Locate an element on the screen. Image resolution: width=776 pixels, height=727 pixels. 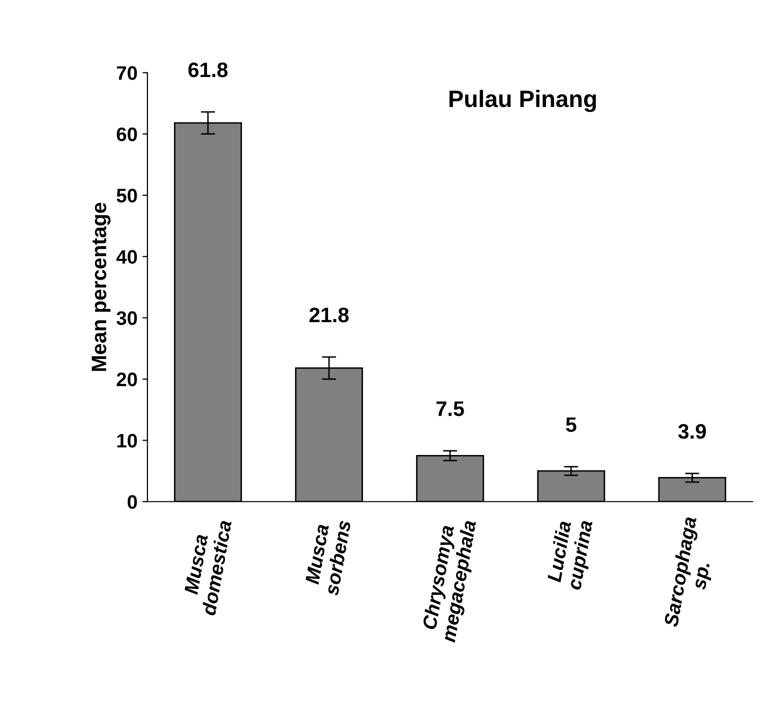
y-tick-label: 10 is located at coordinates (127, 441).